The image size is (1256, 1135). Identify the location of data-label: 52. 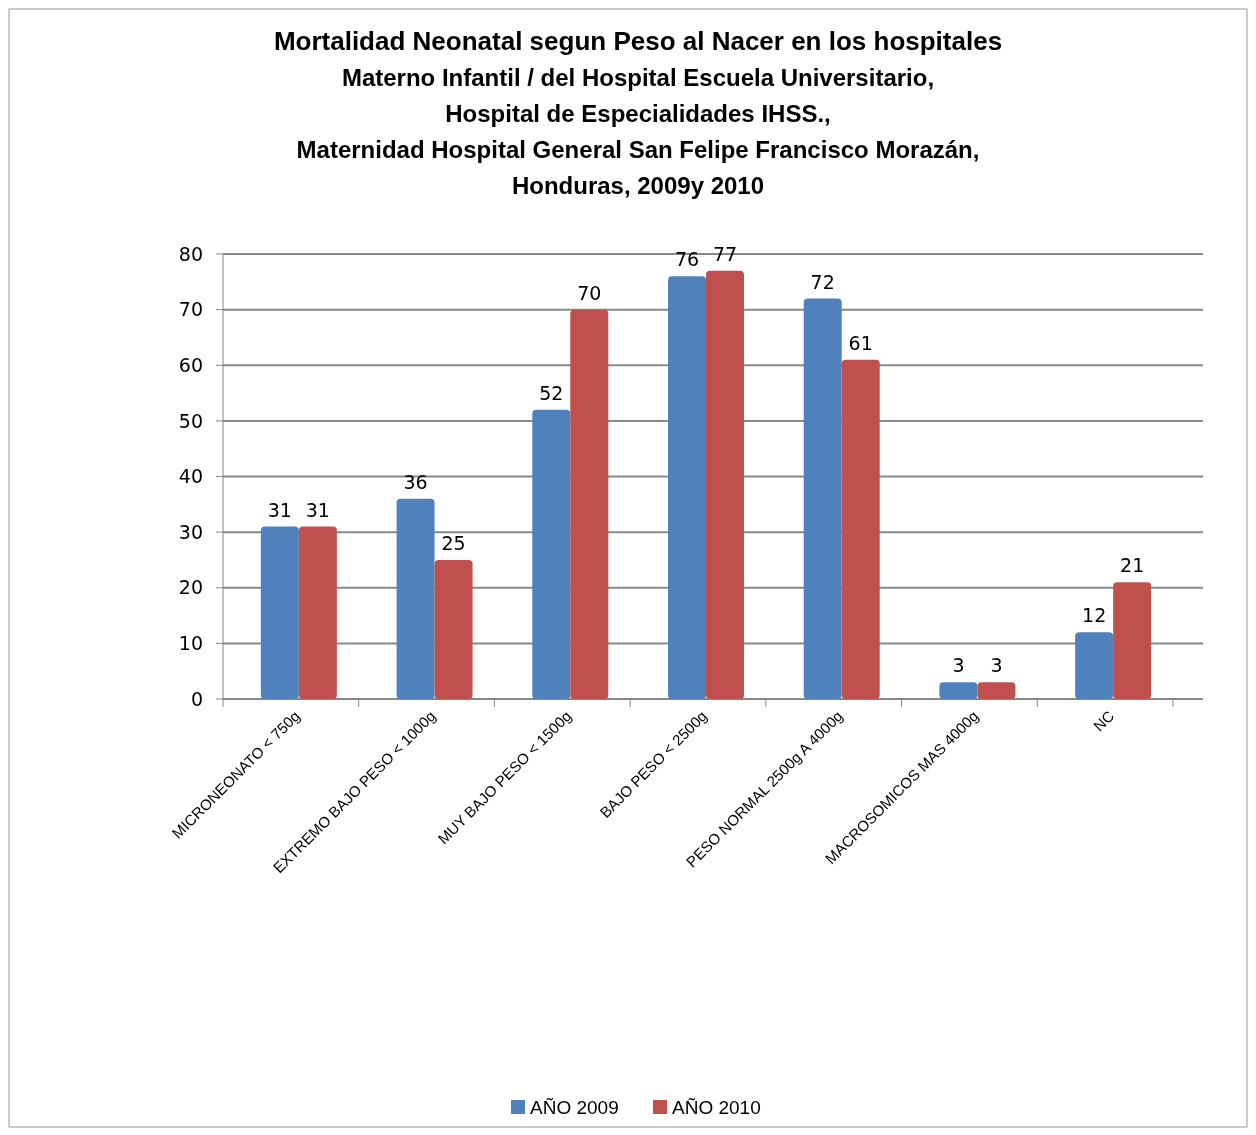
(551, 392).